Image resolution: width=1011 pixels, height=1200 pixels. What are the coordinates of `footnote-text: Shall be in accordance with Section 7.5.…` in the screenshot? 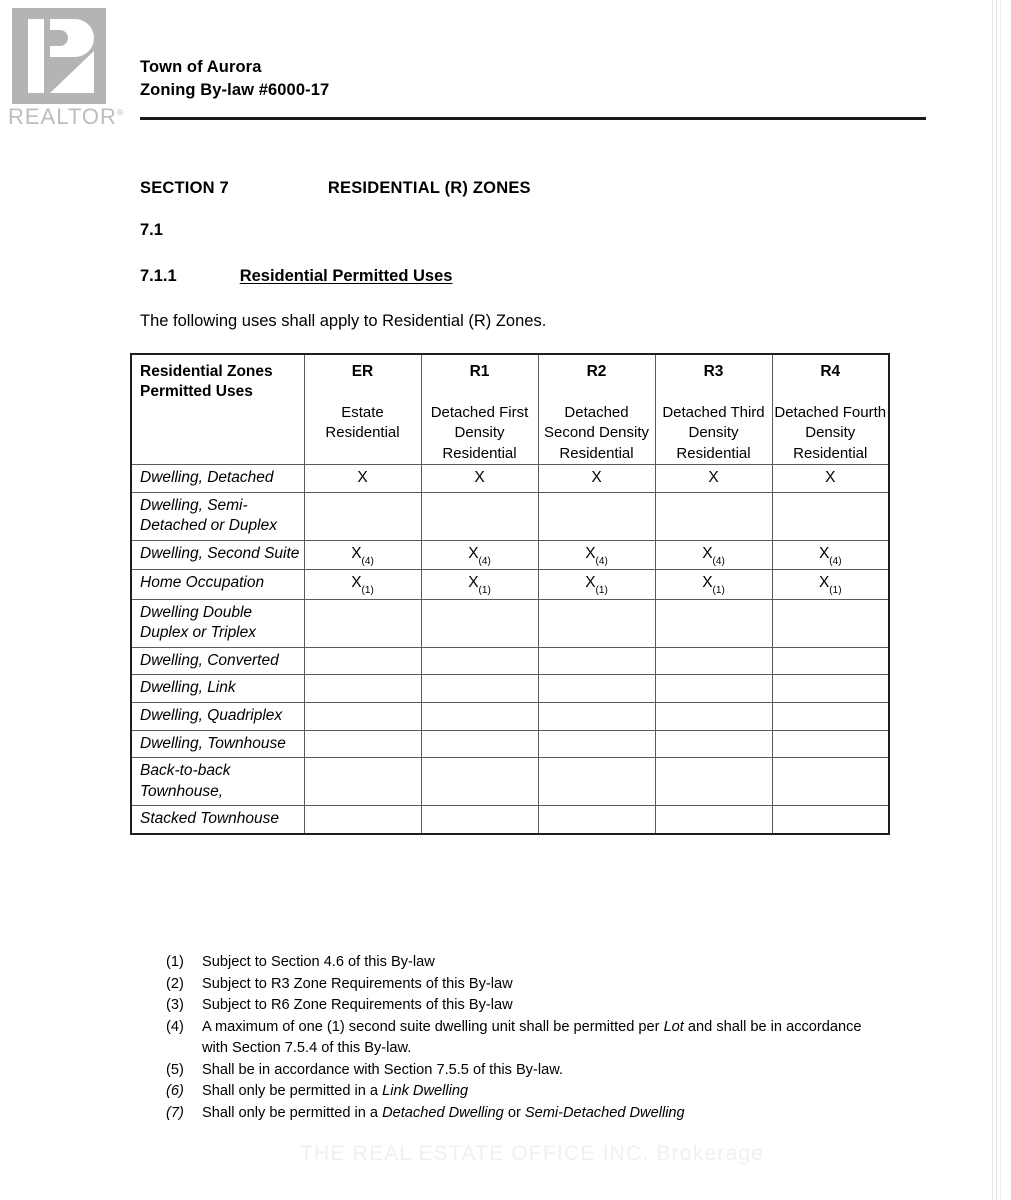 It's located at (382, 1069).